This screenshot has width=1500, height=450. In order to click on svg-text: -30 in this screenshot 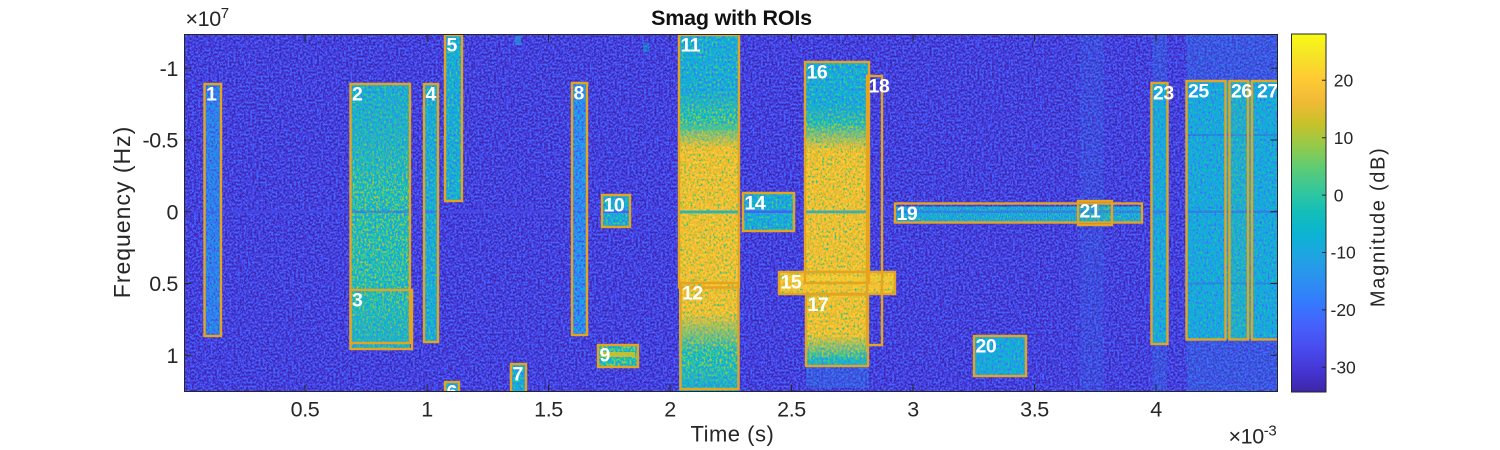, I will do `click(1344, 368)`.